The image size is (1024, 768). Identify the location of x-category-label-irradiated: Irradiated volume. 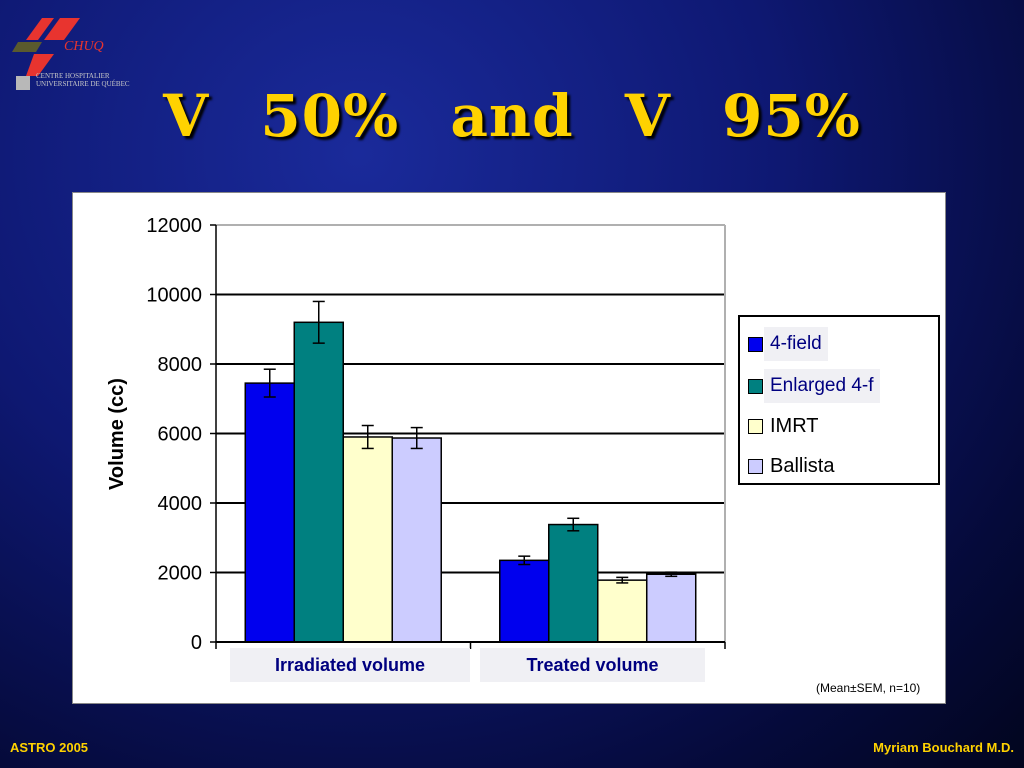
(350, 665).